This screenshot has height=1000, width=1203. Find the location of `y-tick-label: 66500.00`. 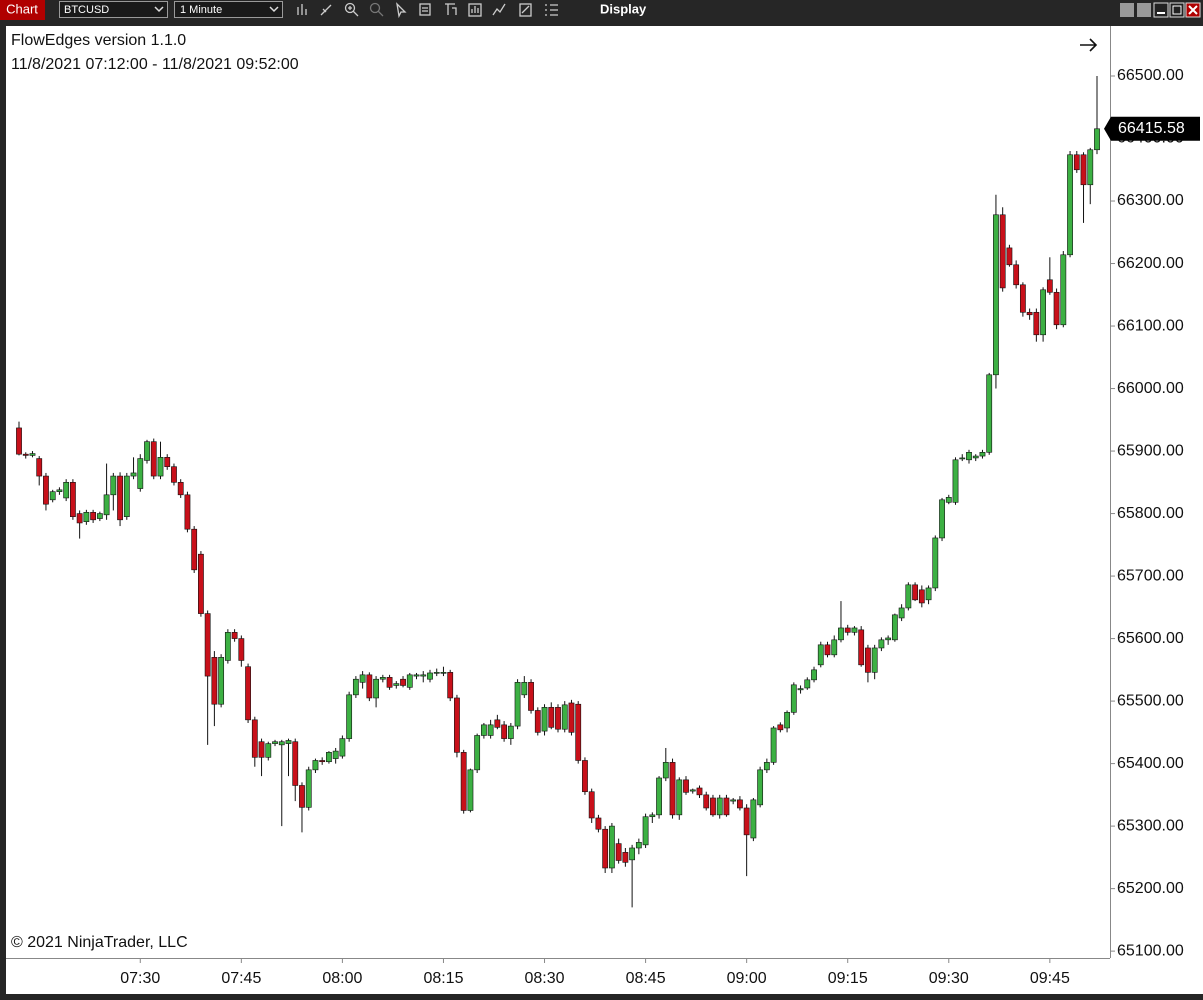

y-tick-label: 66500.00 is located at coordinates (1150, 75).